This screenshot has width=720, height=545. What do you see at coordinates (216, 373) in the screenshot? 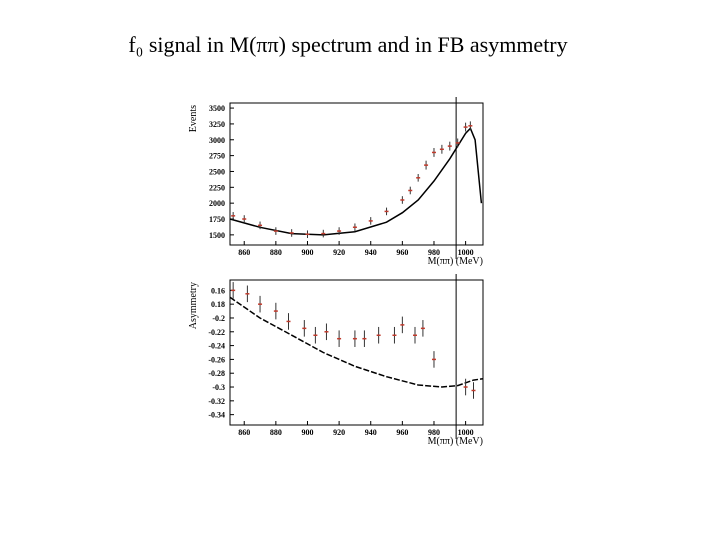
I see `y-tick-label: -0.28` at bounding box center [216, 373].